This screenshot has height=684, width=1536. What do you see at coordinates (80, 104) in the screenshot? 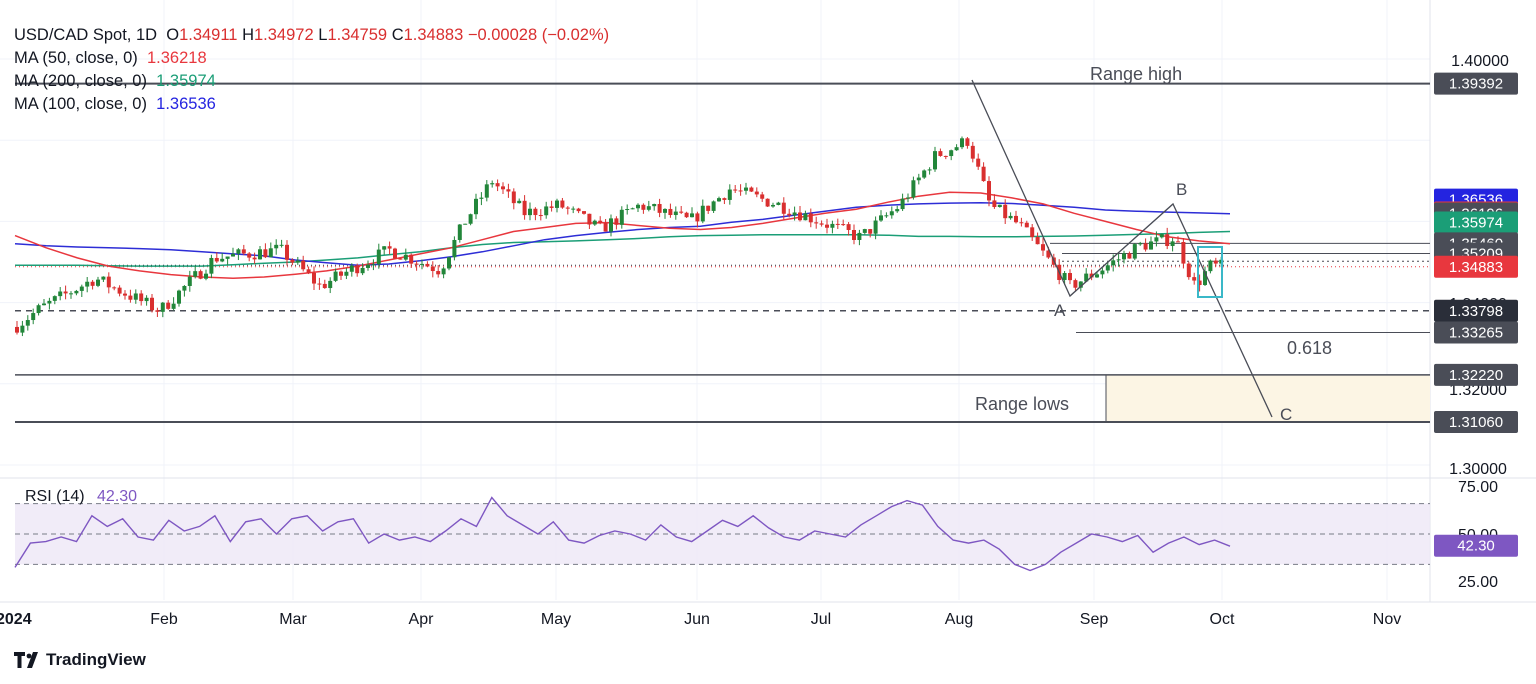
I see `ma100-label: MA (100, close, 0)` at bounding box center [80, 104].